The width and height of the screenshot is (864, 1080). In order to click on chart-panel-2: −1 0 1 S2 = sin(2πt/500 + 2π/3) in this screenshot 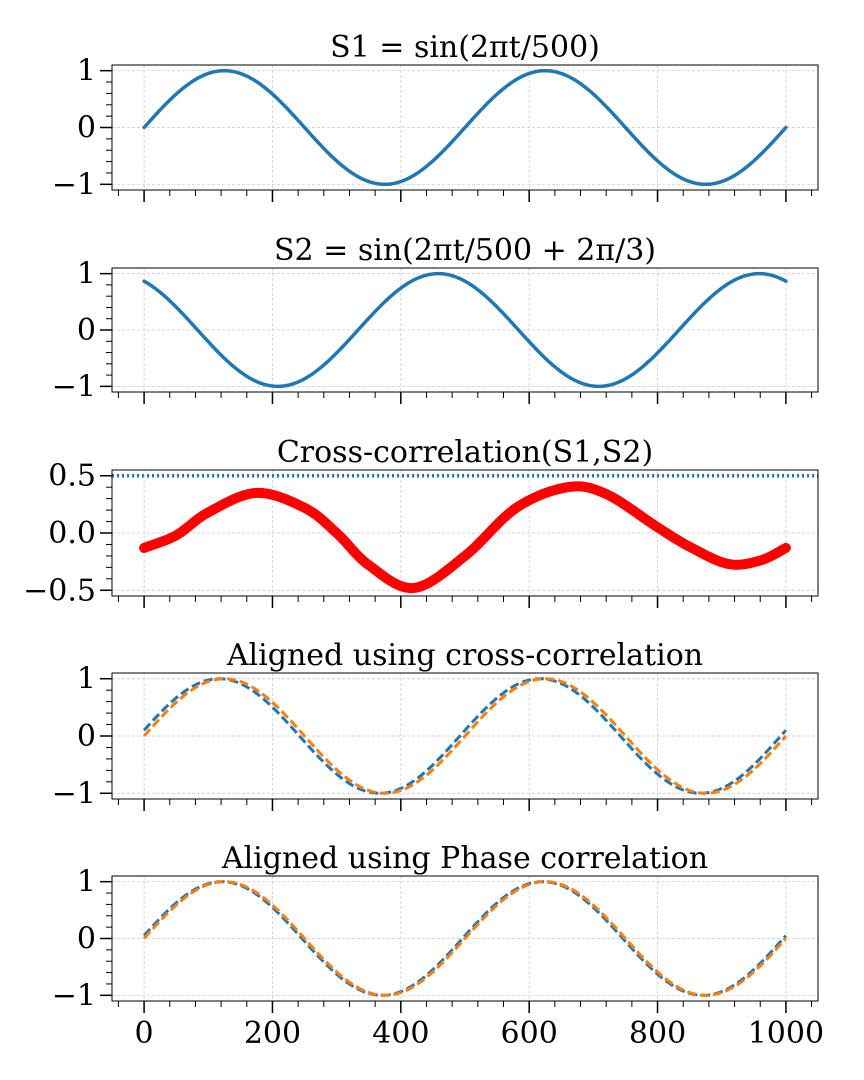, I will do `click(435, 318)`.